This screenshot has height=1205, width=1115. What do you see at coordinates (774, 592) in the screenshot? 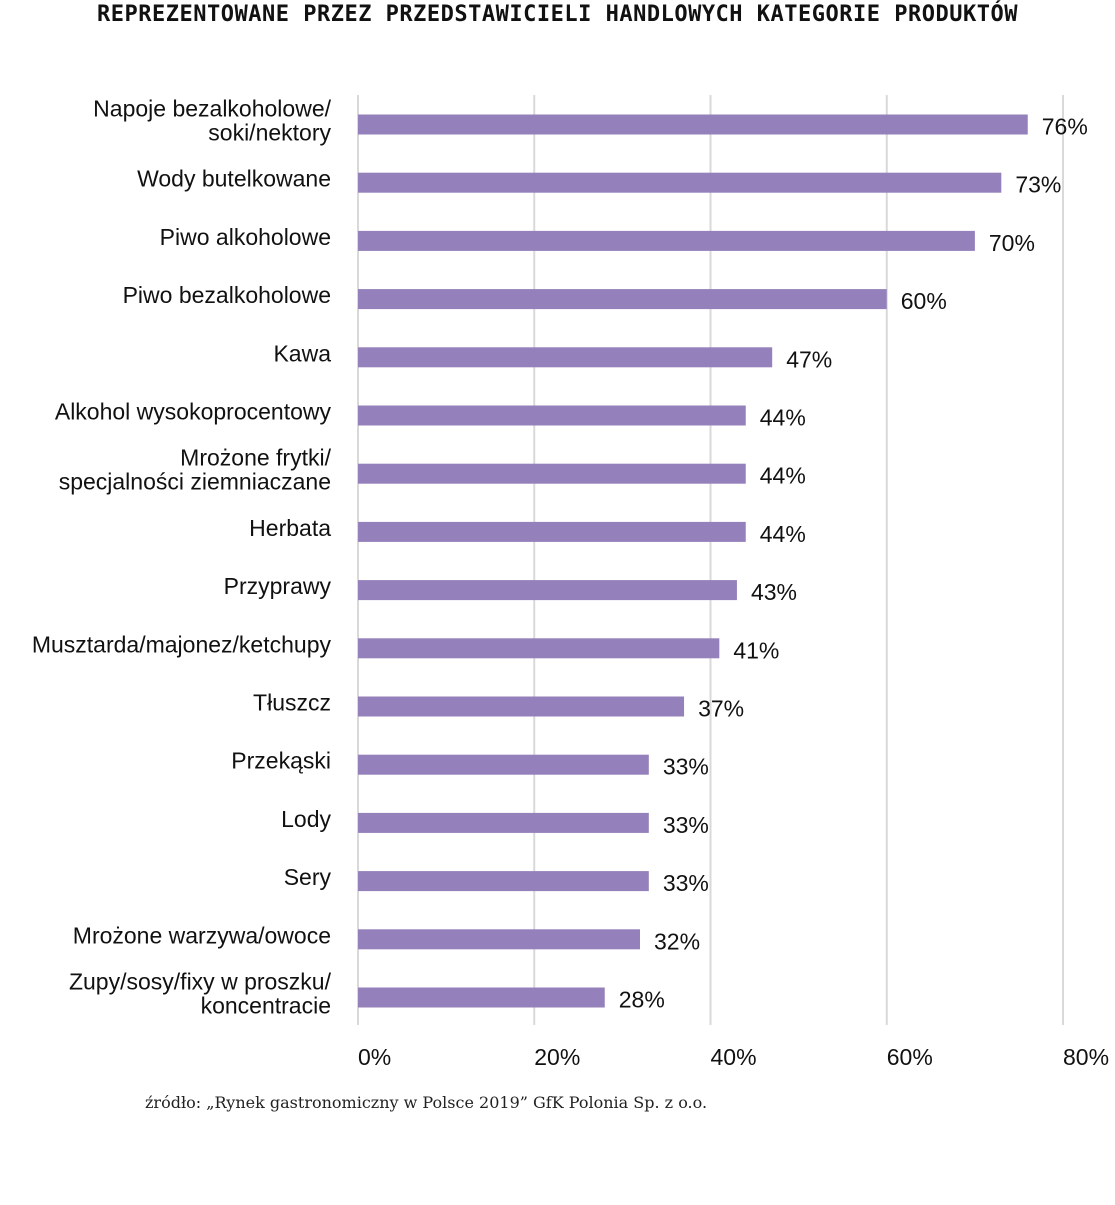
I see `value-label-8: 43%` at bounding box center [774, 592].